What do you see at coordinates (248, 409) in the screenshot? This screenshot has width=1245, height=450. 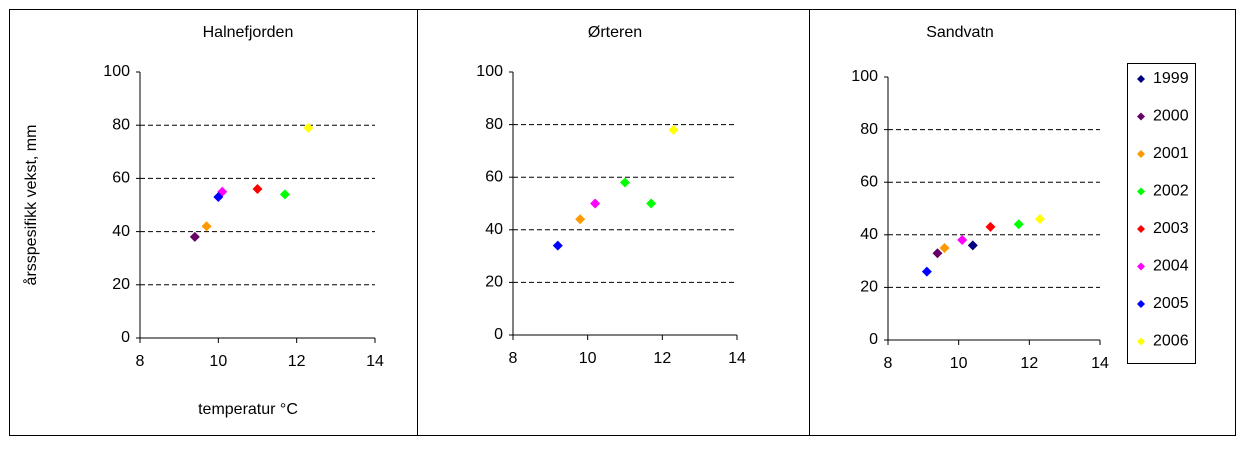 I see `x-axis-label: temperatur °C` at bounding box center [248, 409].